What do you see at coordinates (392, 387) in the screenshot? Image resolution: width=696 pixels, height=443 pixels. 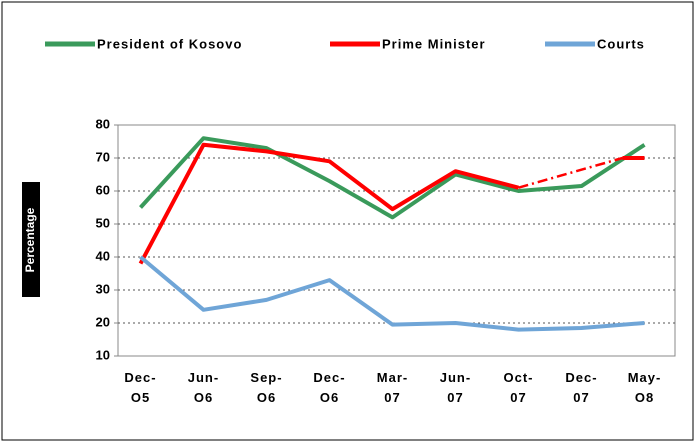 I see `x-tick-label: Mar-07` at bounding box center [392, 387].